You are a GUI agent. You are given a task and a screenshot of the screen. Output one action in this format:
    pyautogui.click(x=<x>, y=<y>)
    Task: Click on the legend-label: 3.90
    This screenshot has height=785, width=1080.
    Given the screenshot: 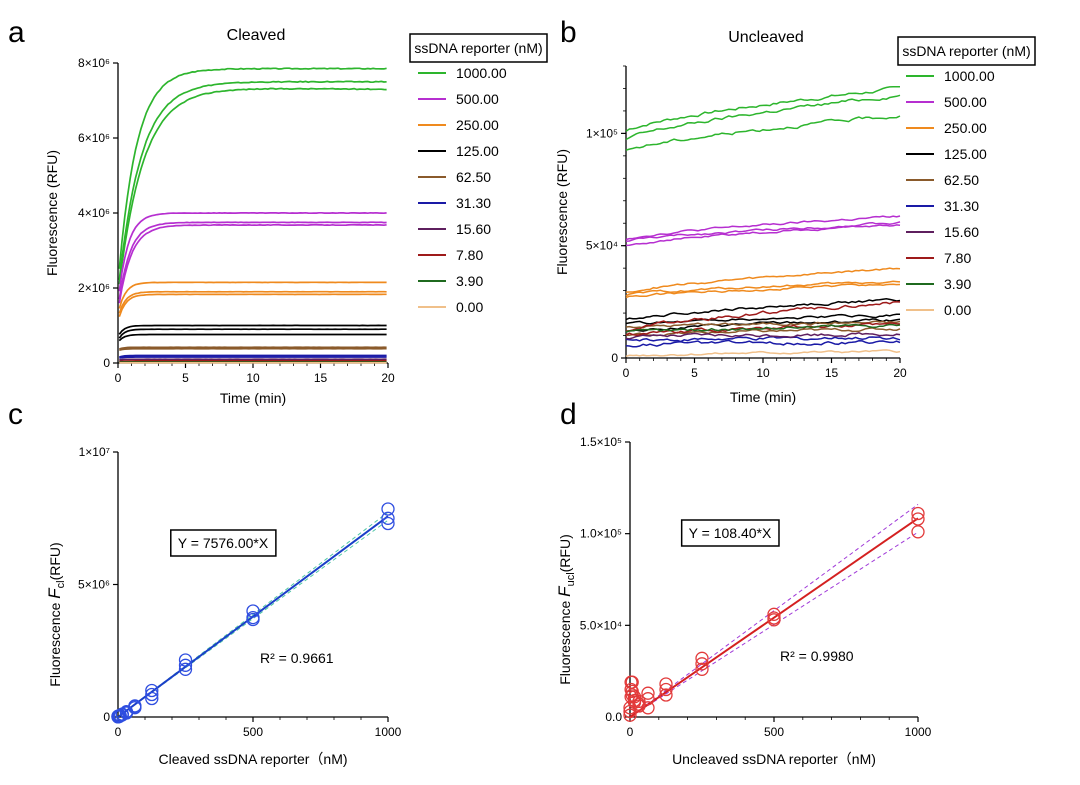 What is the action you would take?
    pyautogui.click(x=469, y=281)
    